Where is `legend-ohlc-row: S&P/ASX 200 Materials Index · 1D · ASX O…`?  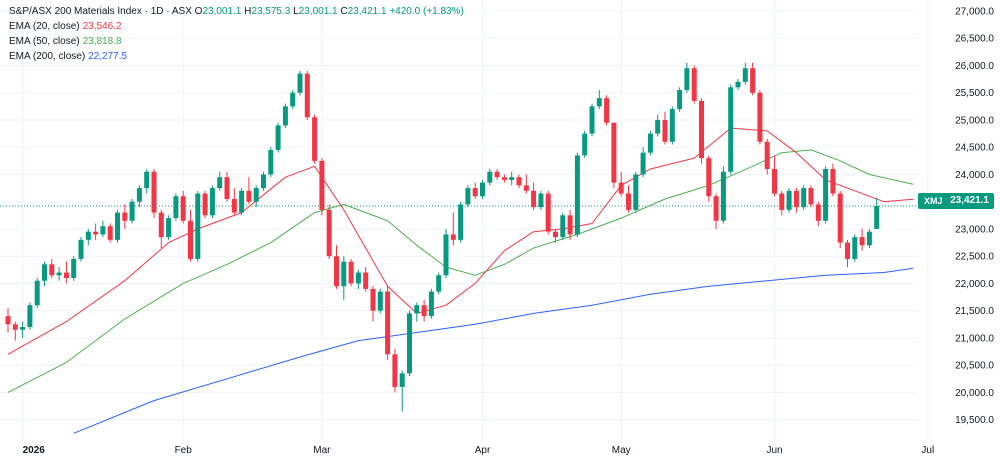 legend-ohlc-row: S&P/ASX 200 Materials Index · 1D · ASX O… is located at coordinates (236, 11).